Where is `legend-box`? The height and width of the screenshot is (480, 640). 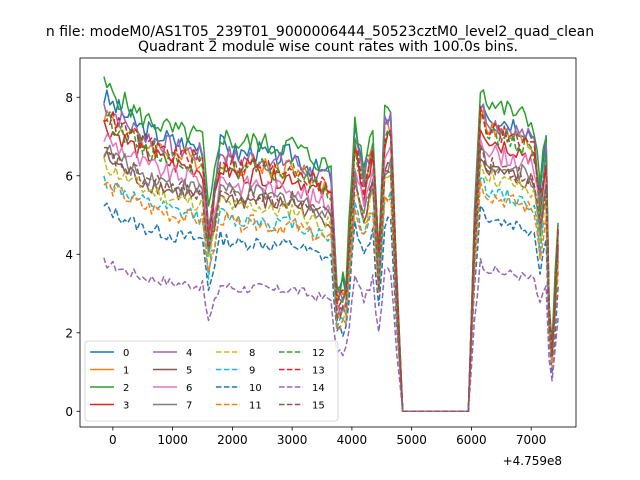 legend-box is located at coordinates (211, 381).